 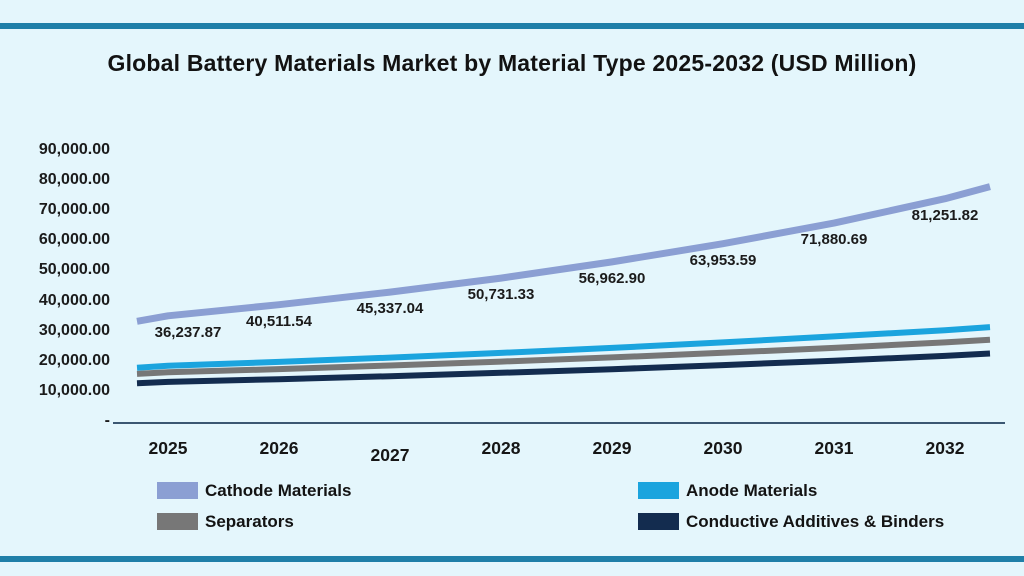 I want to click on top-border-stripe, so click(x=512, y=26).